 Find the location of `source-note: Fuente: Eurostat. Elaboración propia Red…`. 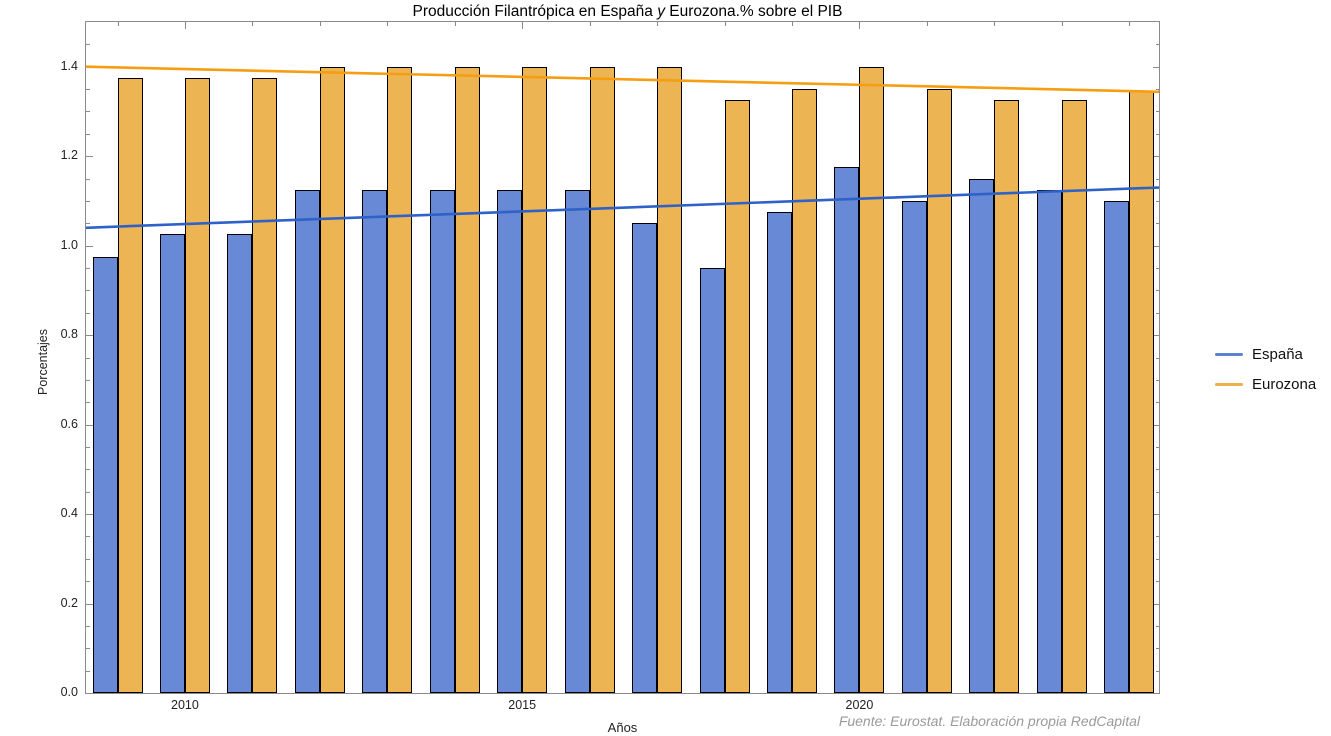

source-note: Fuente: Eurostat. Elaboración propia Red… is located at coordinates (989, 721).